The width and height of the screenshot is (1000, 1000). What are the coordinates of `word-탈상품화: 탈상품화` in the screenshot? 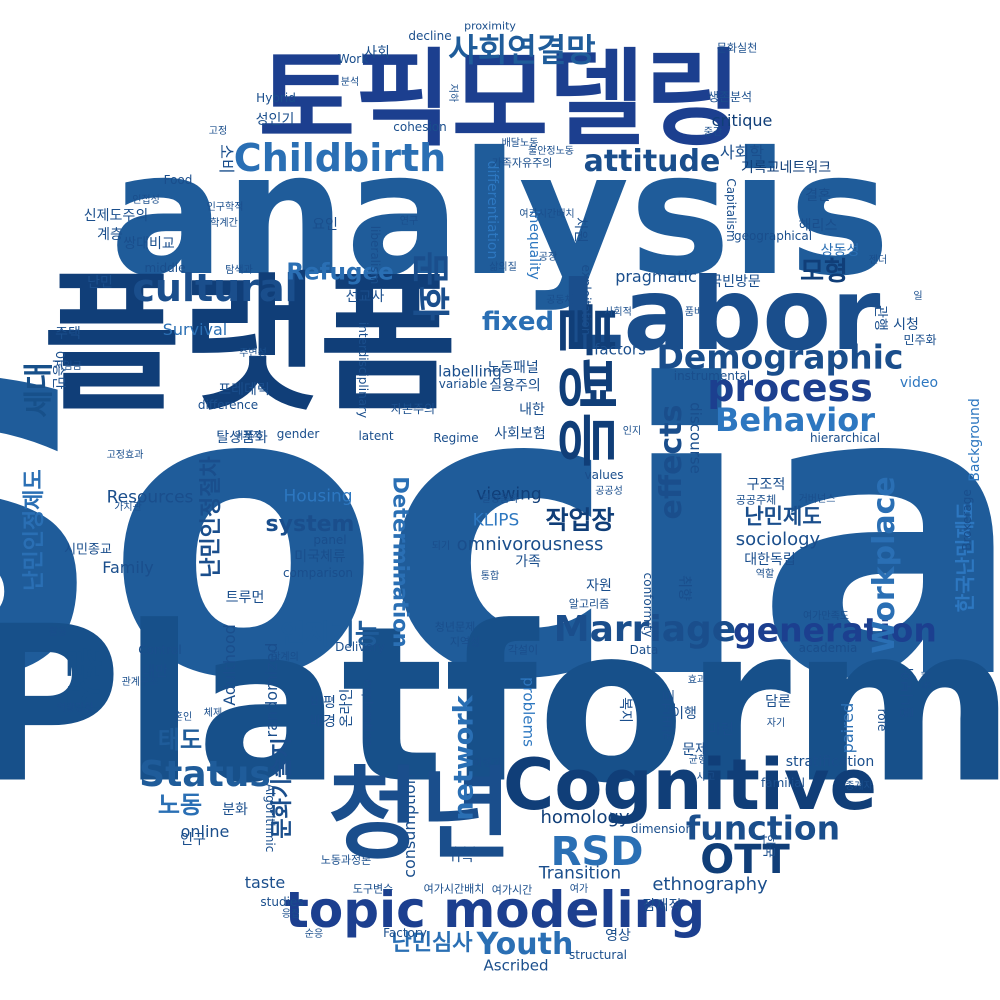 It's located at (242, 438).